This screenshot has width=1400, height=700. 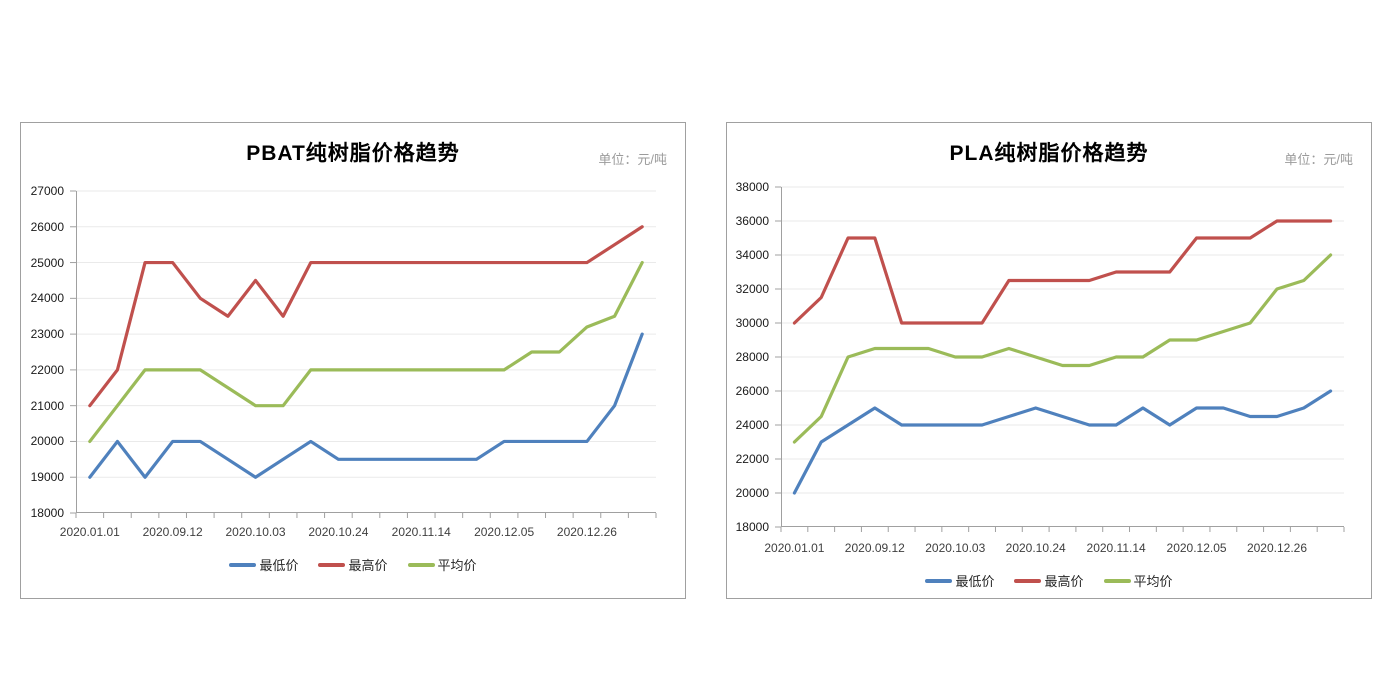 I want to click on y-axis-label: 32000, so click(x=752, y=289).